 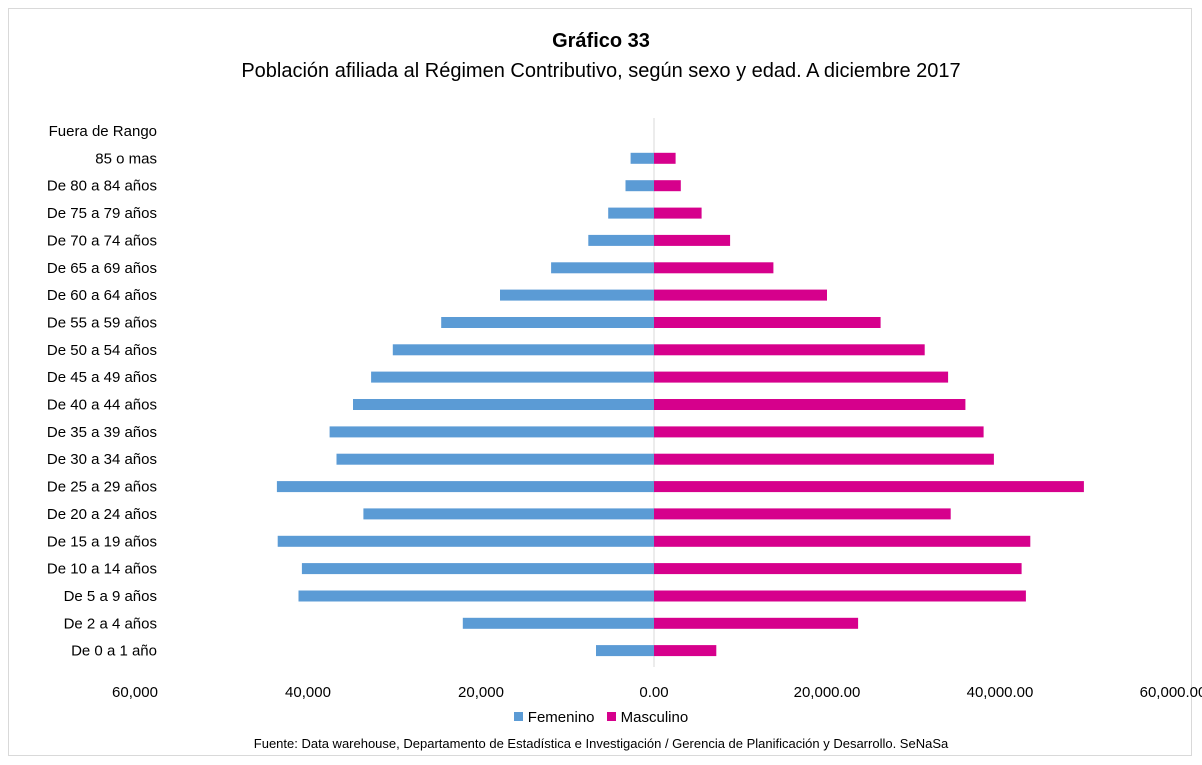 I want to click on bar-masculino-de-75-a-79-anos, so click(x=678, y=213).